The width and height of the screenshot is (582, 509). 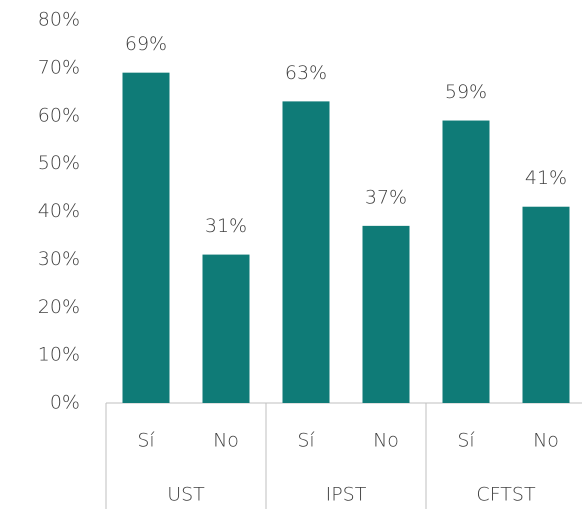 What do you see at coordinates (386, 197) in the screenshot?
I see `data-label: 37%` at bounding box center [386, 197].